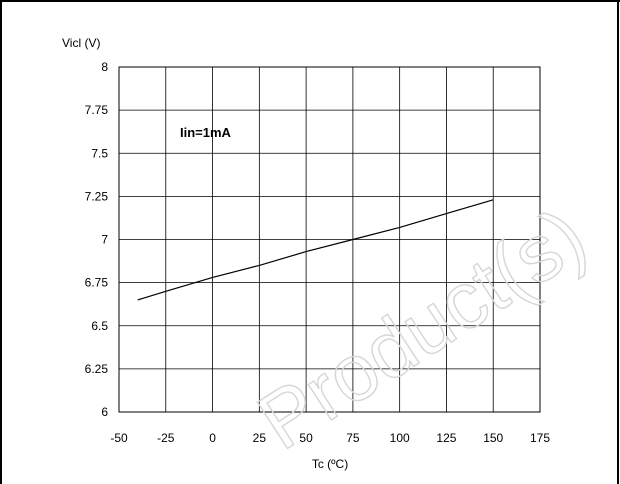  What do you see at coordinates (104, 412) in the screenshot?
I see `y-tick-label: 6` at bounding box center [104, 412].